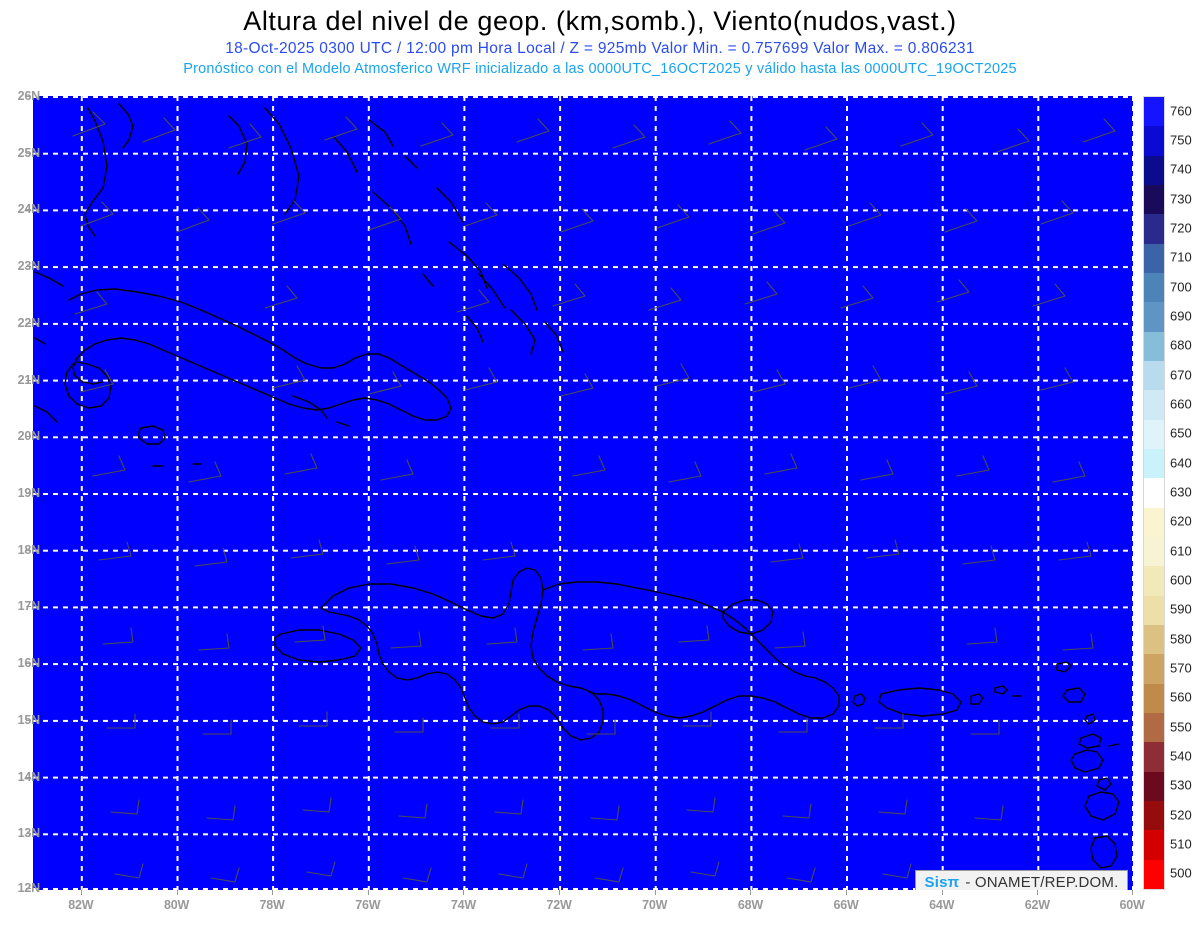 This screenshot has width=1200, height=927. What do you see at coordinates (1181, 873) in the screenshot?
I see `colorbar-tick-label: 500` at bounding box center [1181, 873].